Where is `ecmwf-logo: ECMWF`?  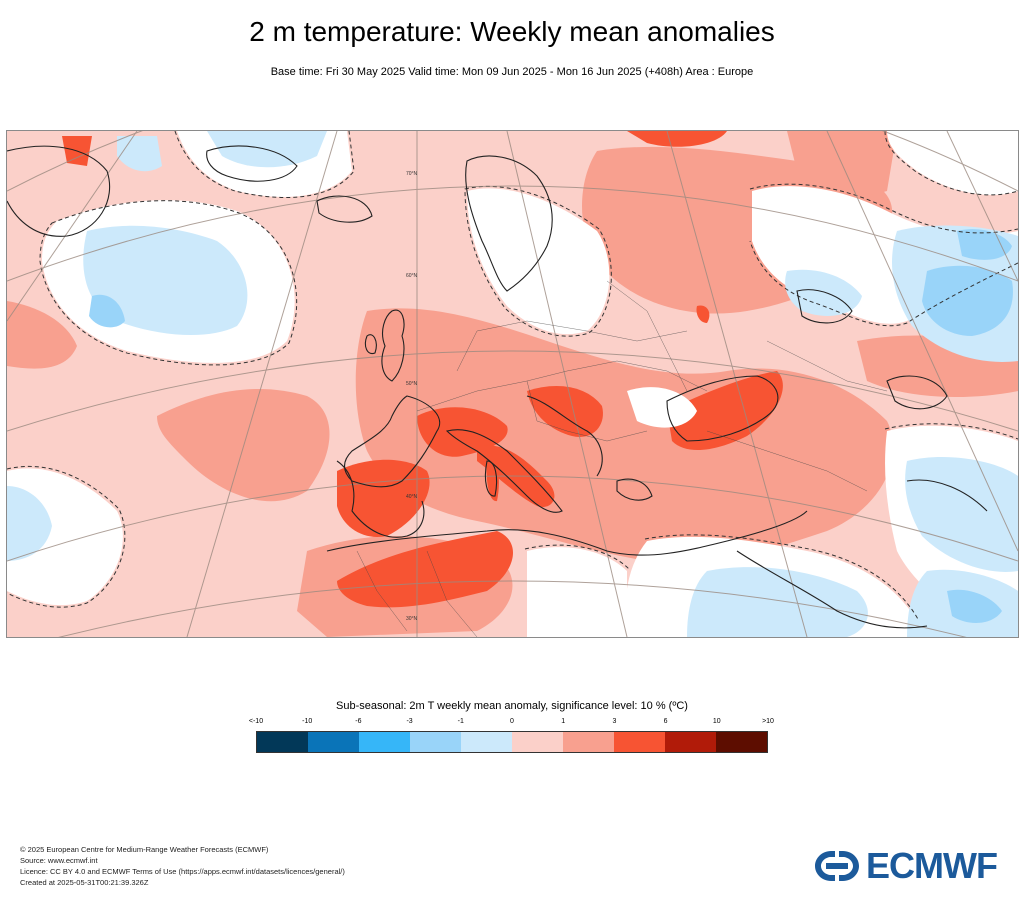
ecmwf-logo: ECMWF is located at coordinates (910, 865).